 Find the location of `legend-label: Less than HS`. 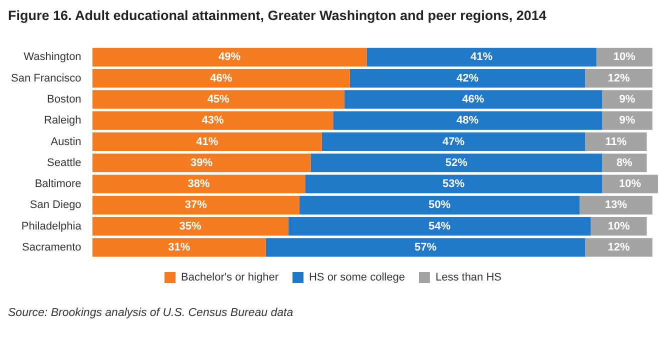

legend-label: Less than HS is located at coordinates (468, 278).